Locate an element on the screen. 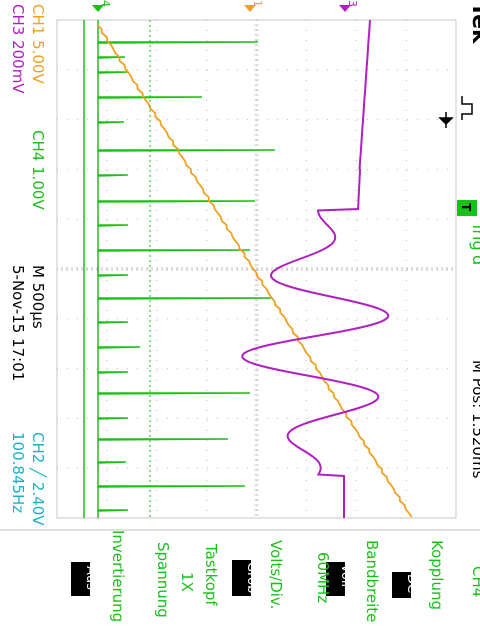 This screenshot has width=480, height=640. brand-logo: Tek is located at coordinates (473, 23).